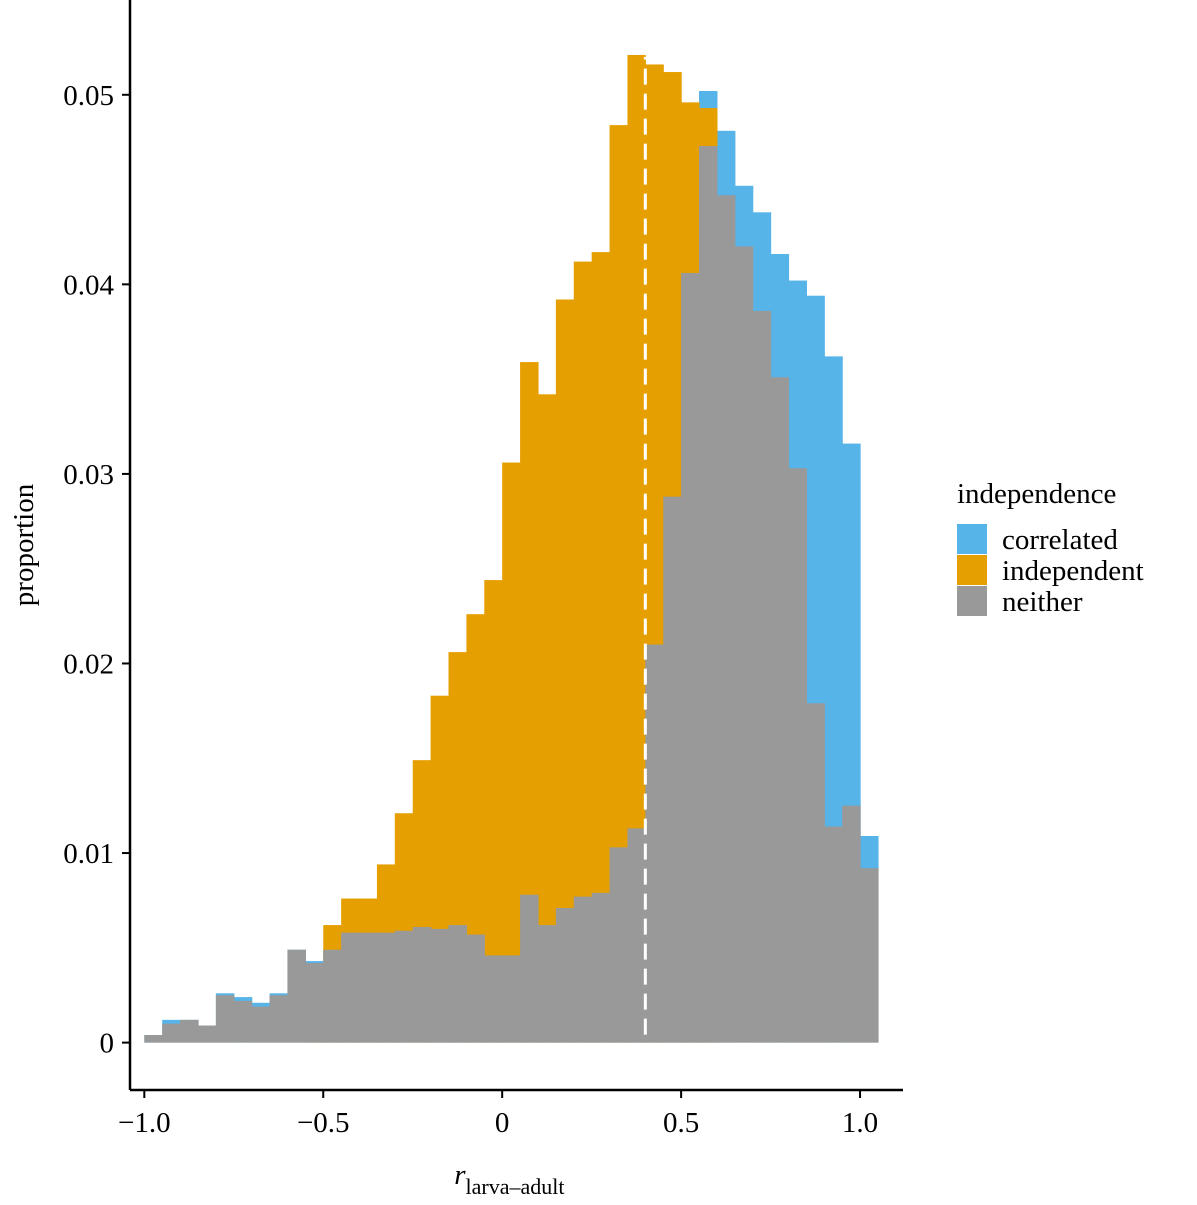 The width and height of the screenshot is (1197, 1205). I want to click on y-tick-label: 0.05, so click(88, 96).